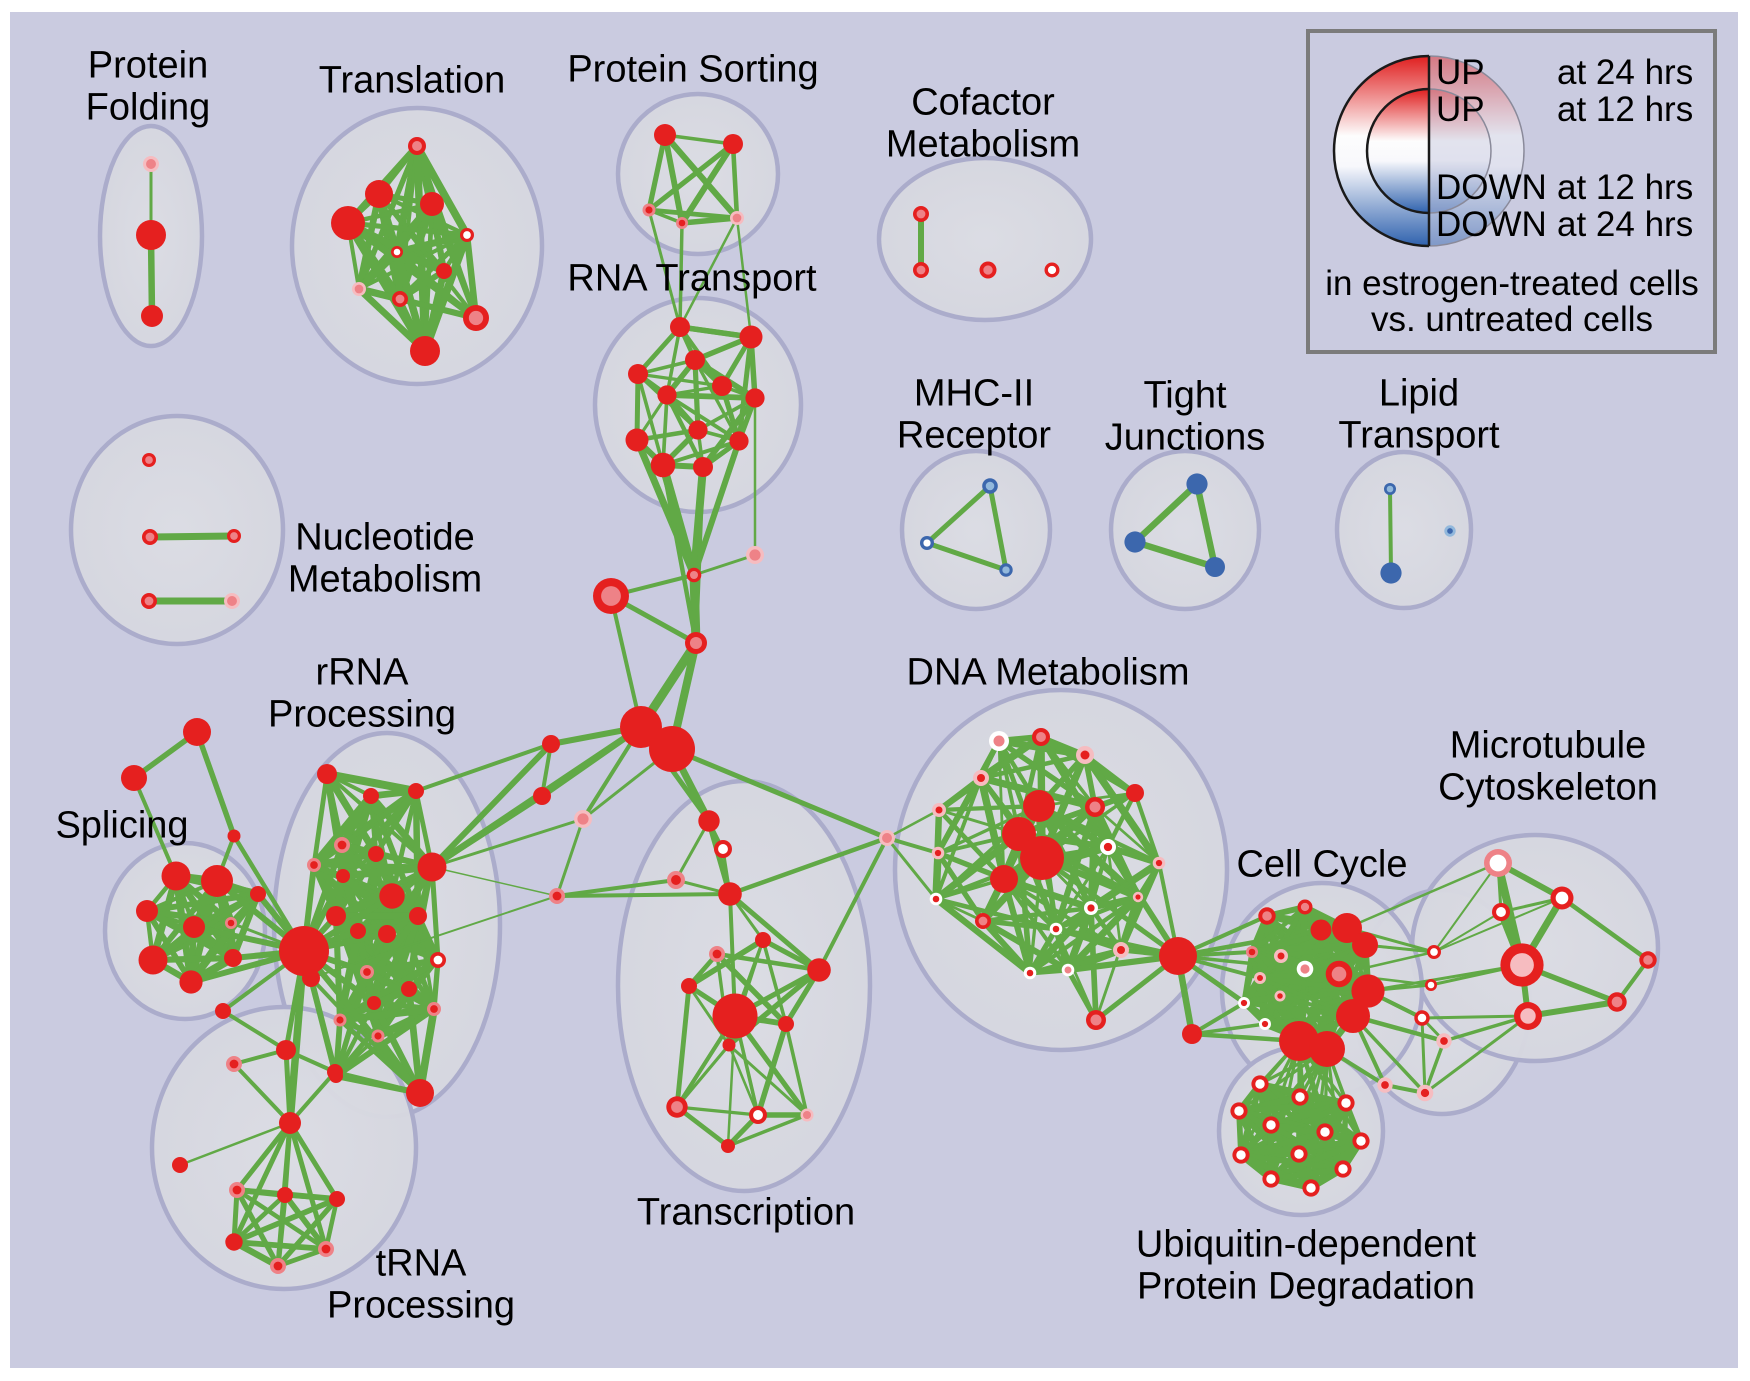 The image size is (1750, 1381). What do you see at coordinates (692, 69) in the screenshot?
I see `svg-text: Protein Sorting` at bounding box center [692, 69].